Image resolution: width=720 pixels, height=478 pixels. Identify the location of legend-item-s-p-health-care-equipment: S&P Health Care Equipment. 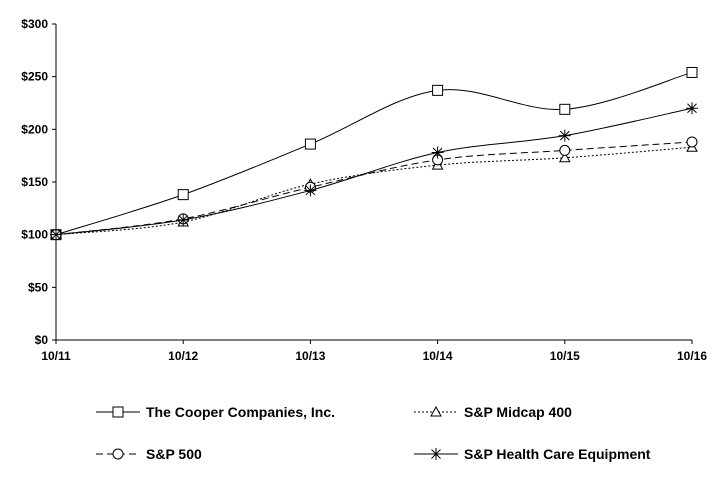
(532, 454).